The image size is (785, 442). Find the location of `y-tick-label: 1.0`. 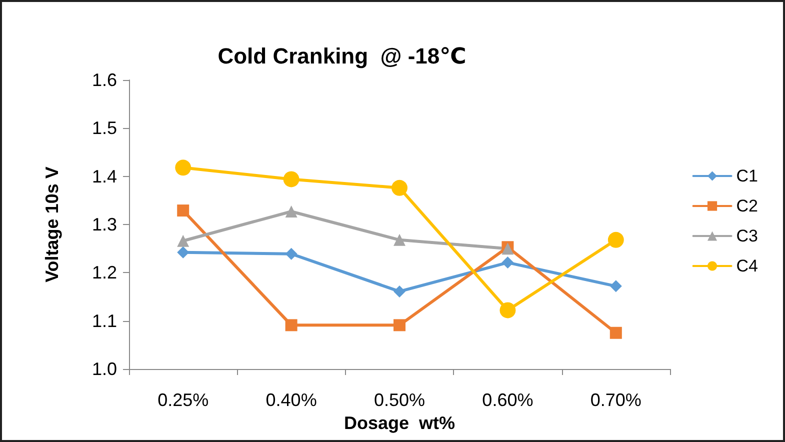

y-tick-label: 1.0 is located at coordinates (104, 369).